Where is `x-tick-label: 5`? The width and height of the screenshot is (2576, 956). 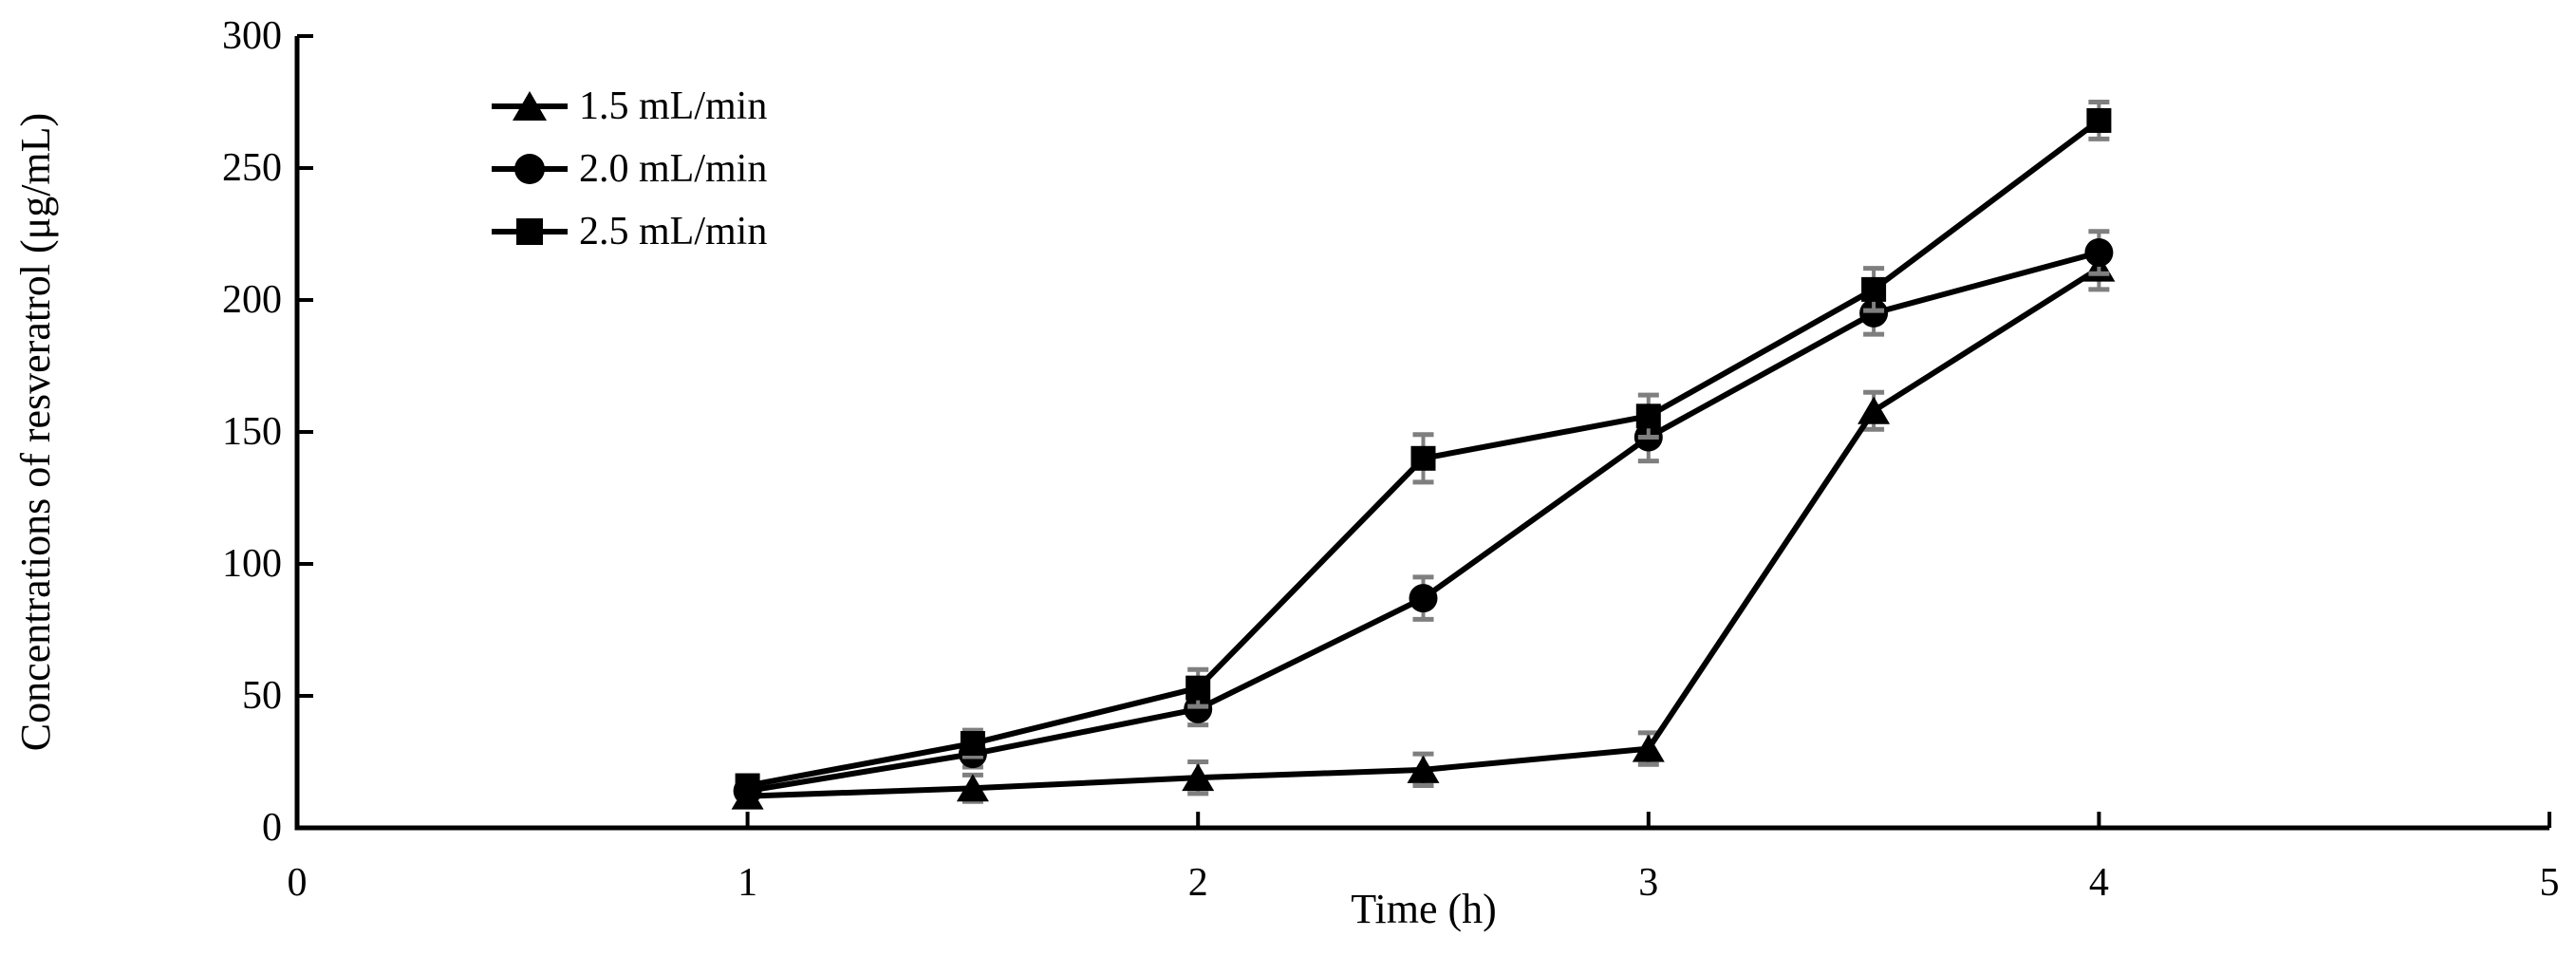
x-tick-label: 5 is located at coordinates (2550, 883).